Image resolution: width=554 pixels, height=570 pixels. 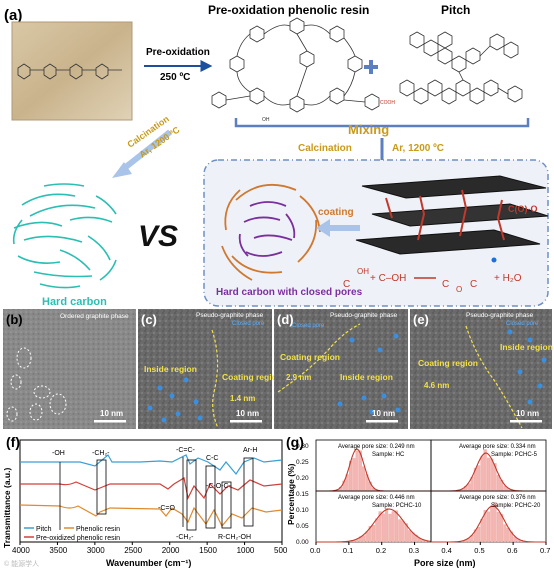 What do you see at coordinates (497, 447) in the screenshot?
I see `pore-avg-label: Average pore size: 0.334 nm` at bounding box center [497, 447].